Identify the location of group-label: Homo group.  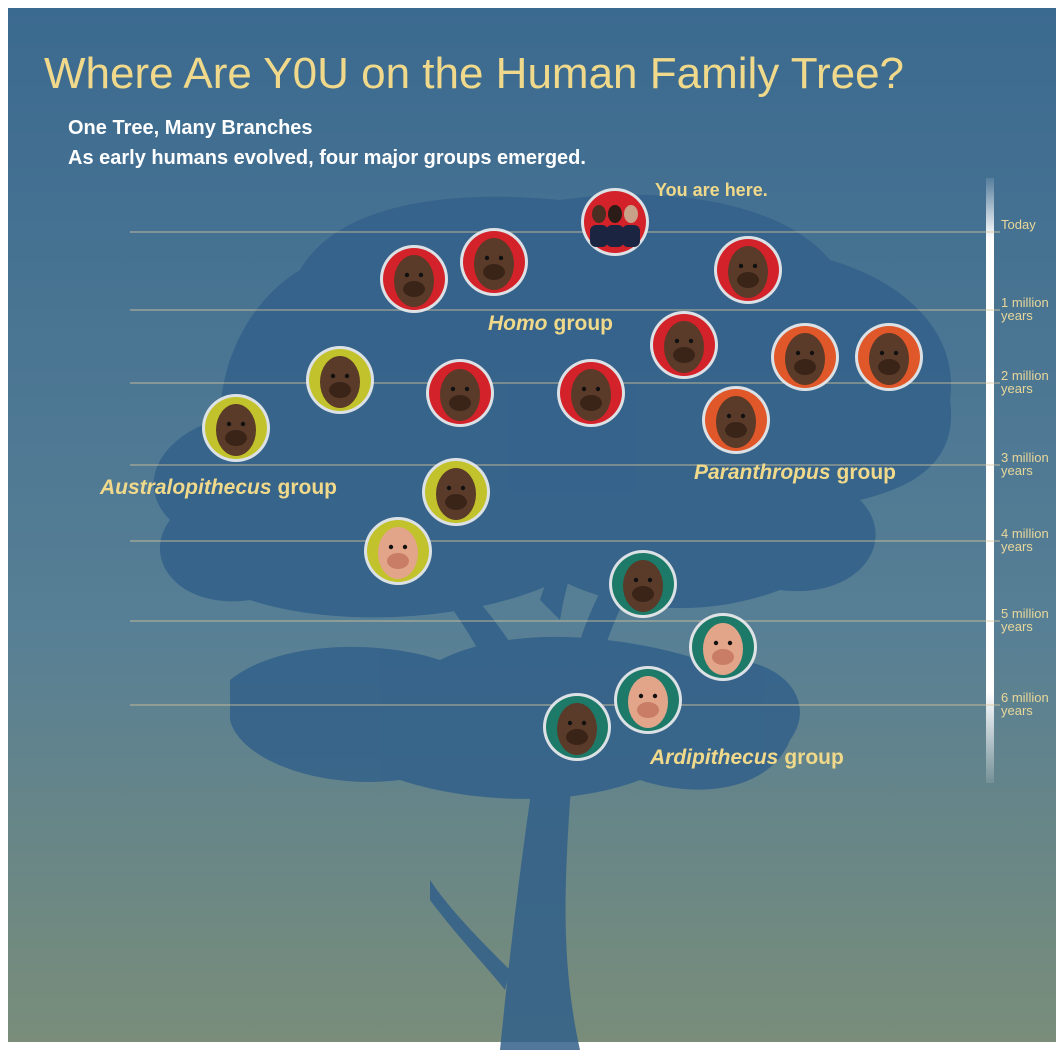
(550, 323).